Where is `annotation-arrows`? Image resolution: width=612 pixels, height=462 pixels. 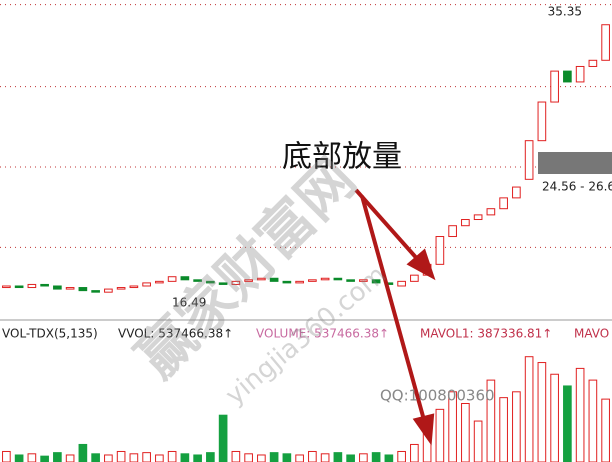
annotation-arrows is located at coordinates (395, 317).